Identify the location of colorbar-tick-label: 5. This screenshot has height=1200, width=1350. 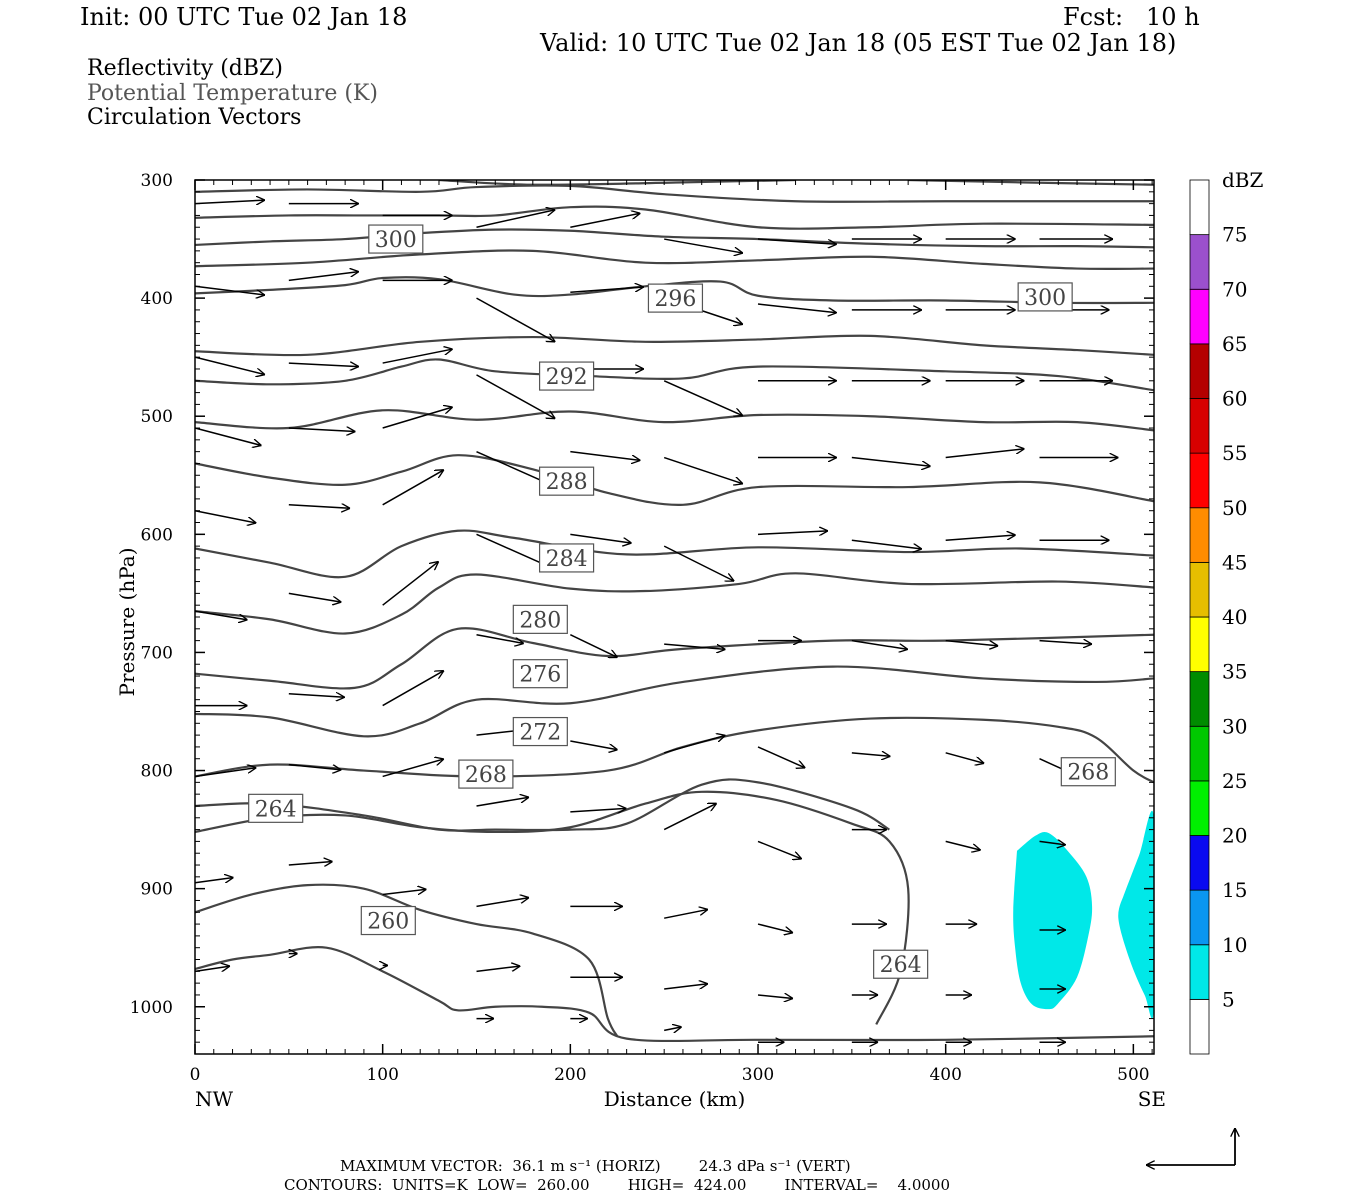
(1228, 999).